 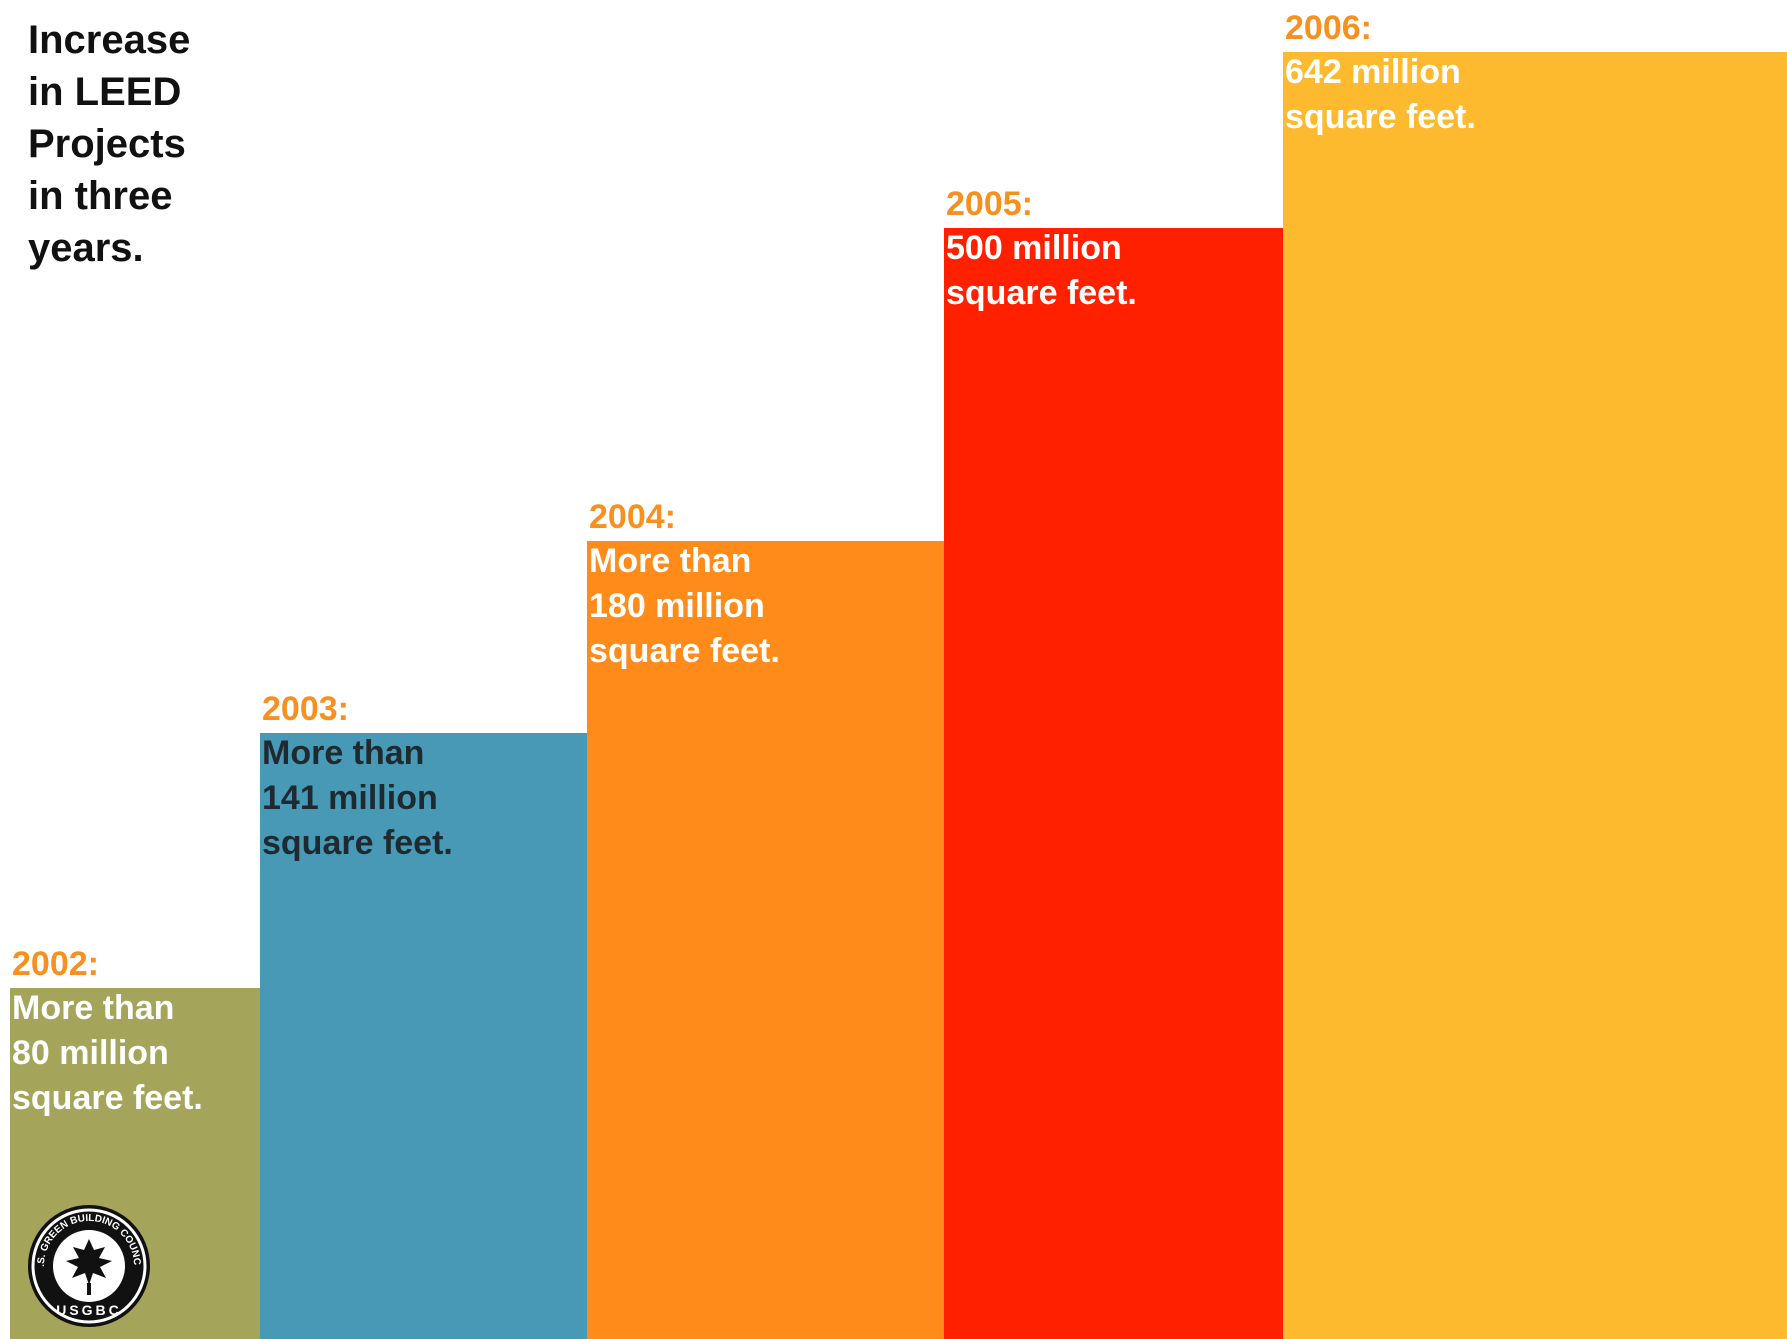 What do you see at coordinates (1034, 248) in the screenshot?
I see `value-label-line: 500 million` at bounding box center [1034, 248].